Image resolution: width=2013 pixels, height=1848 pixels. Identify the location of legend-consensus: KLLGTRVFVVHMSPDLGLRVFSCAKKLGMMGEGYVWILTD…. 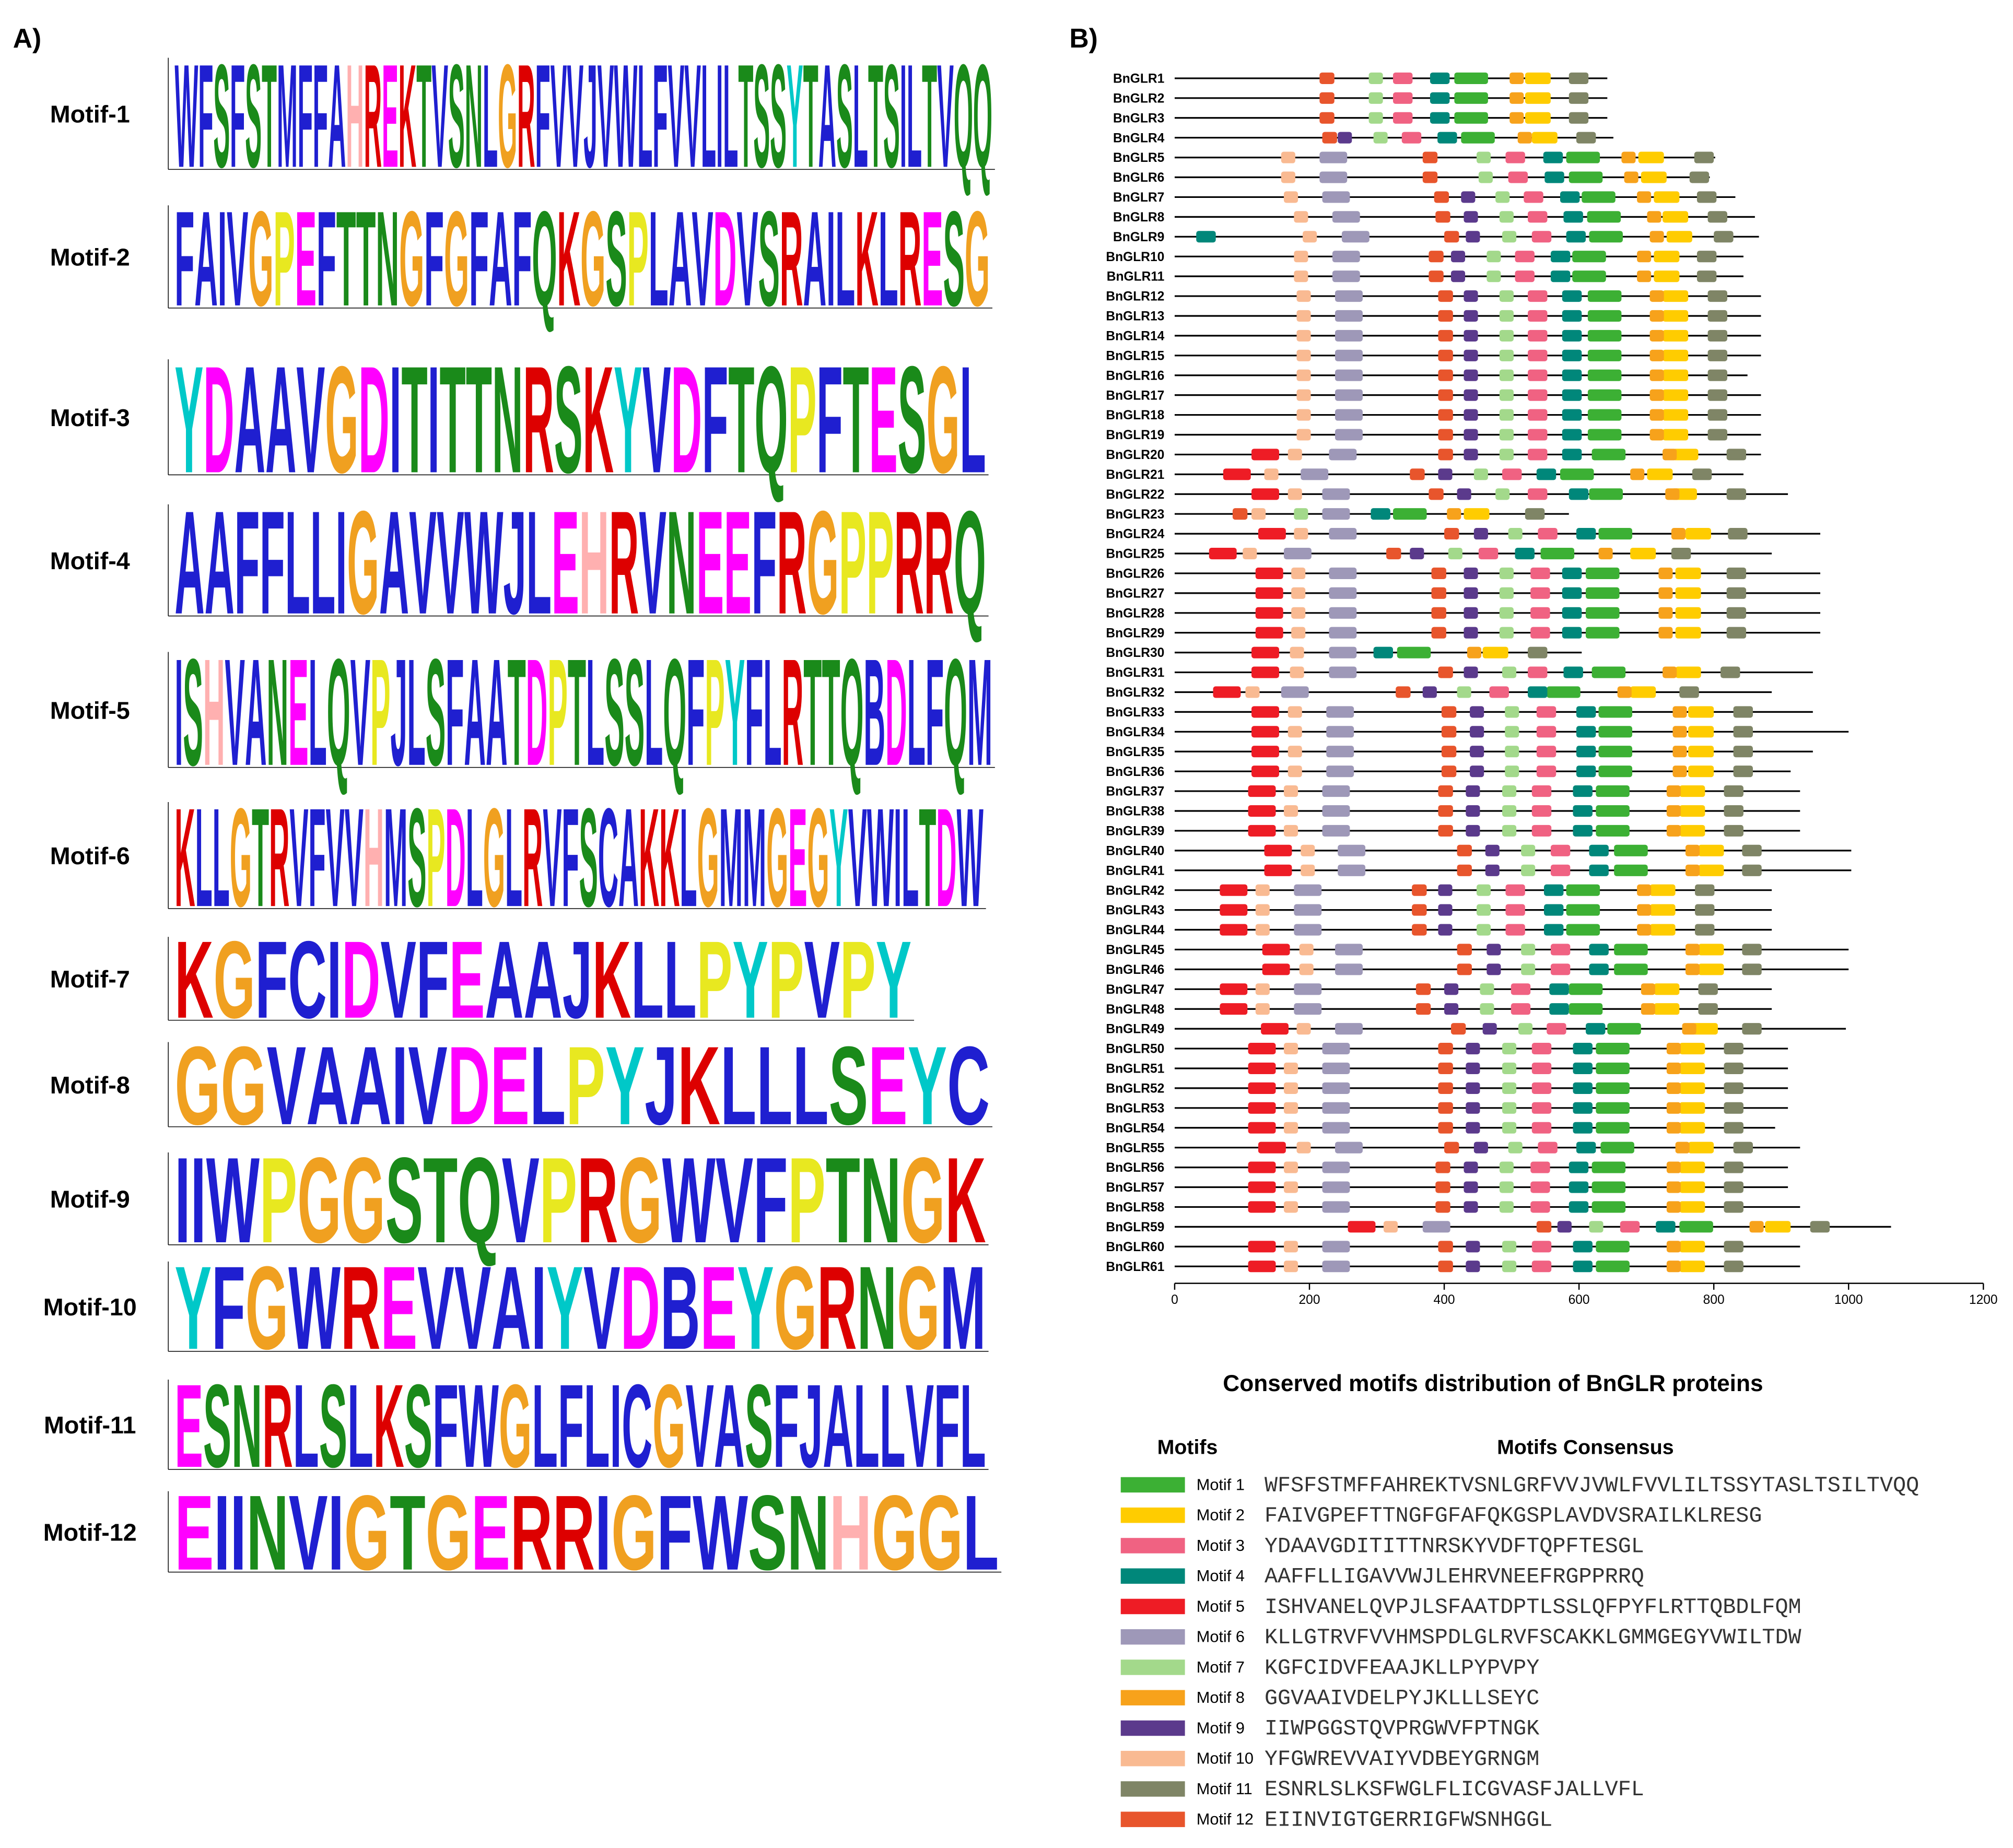
(1533, 1637).